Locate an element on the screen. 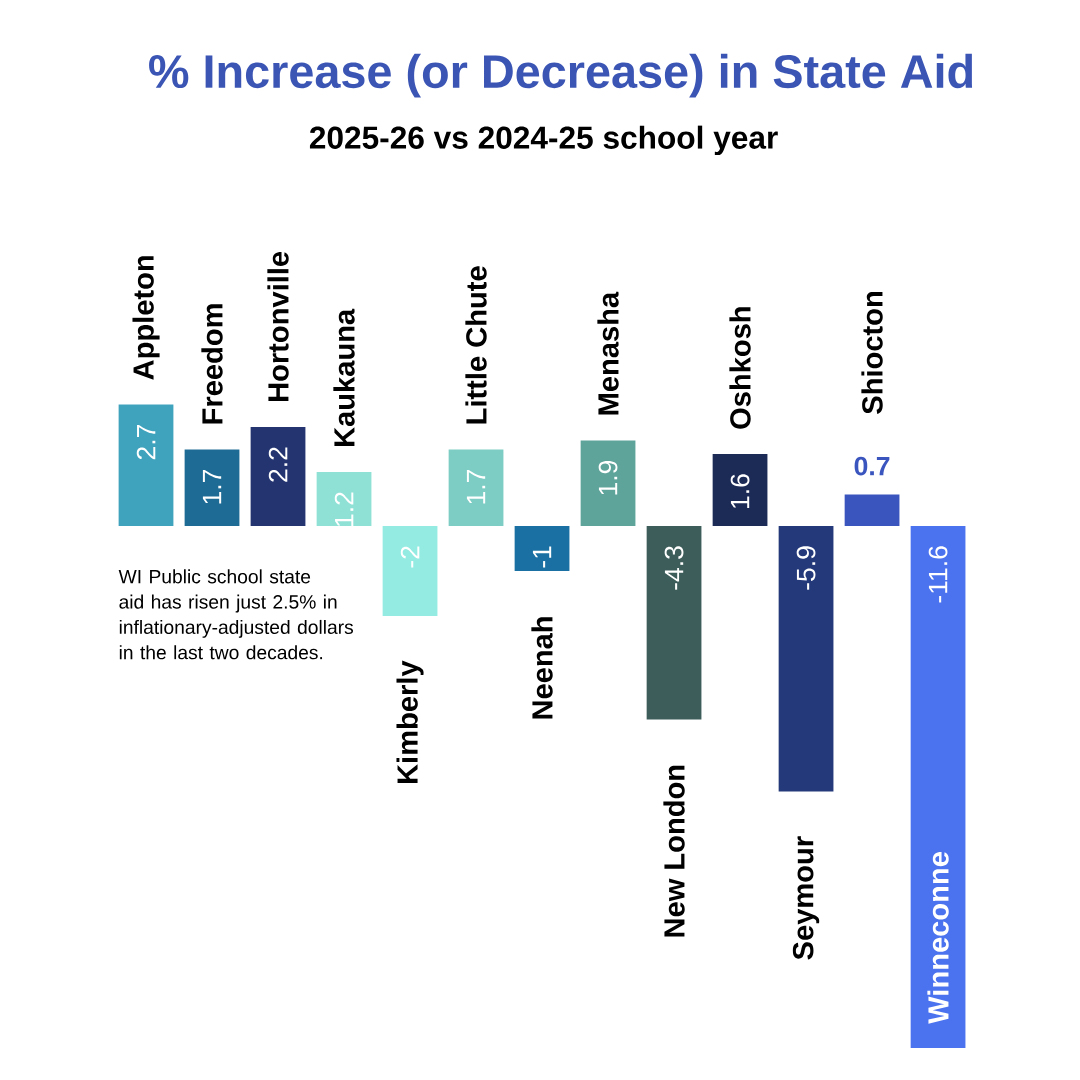 The image size is (1080, 1080). x-tick-label: Winneconne is located at coordinates (938, 938).